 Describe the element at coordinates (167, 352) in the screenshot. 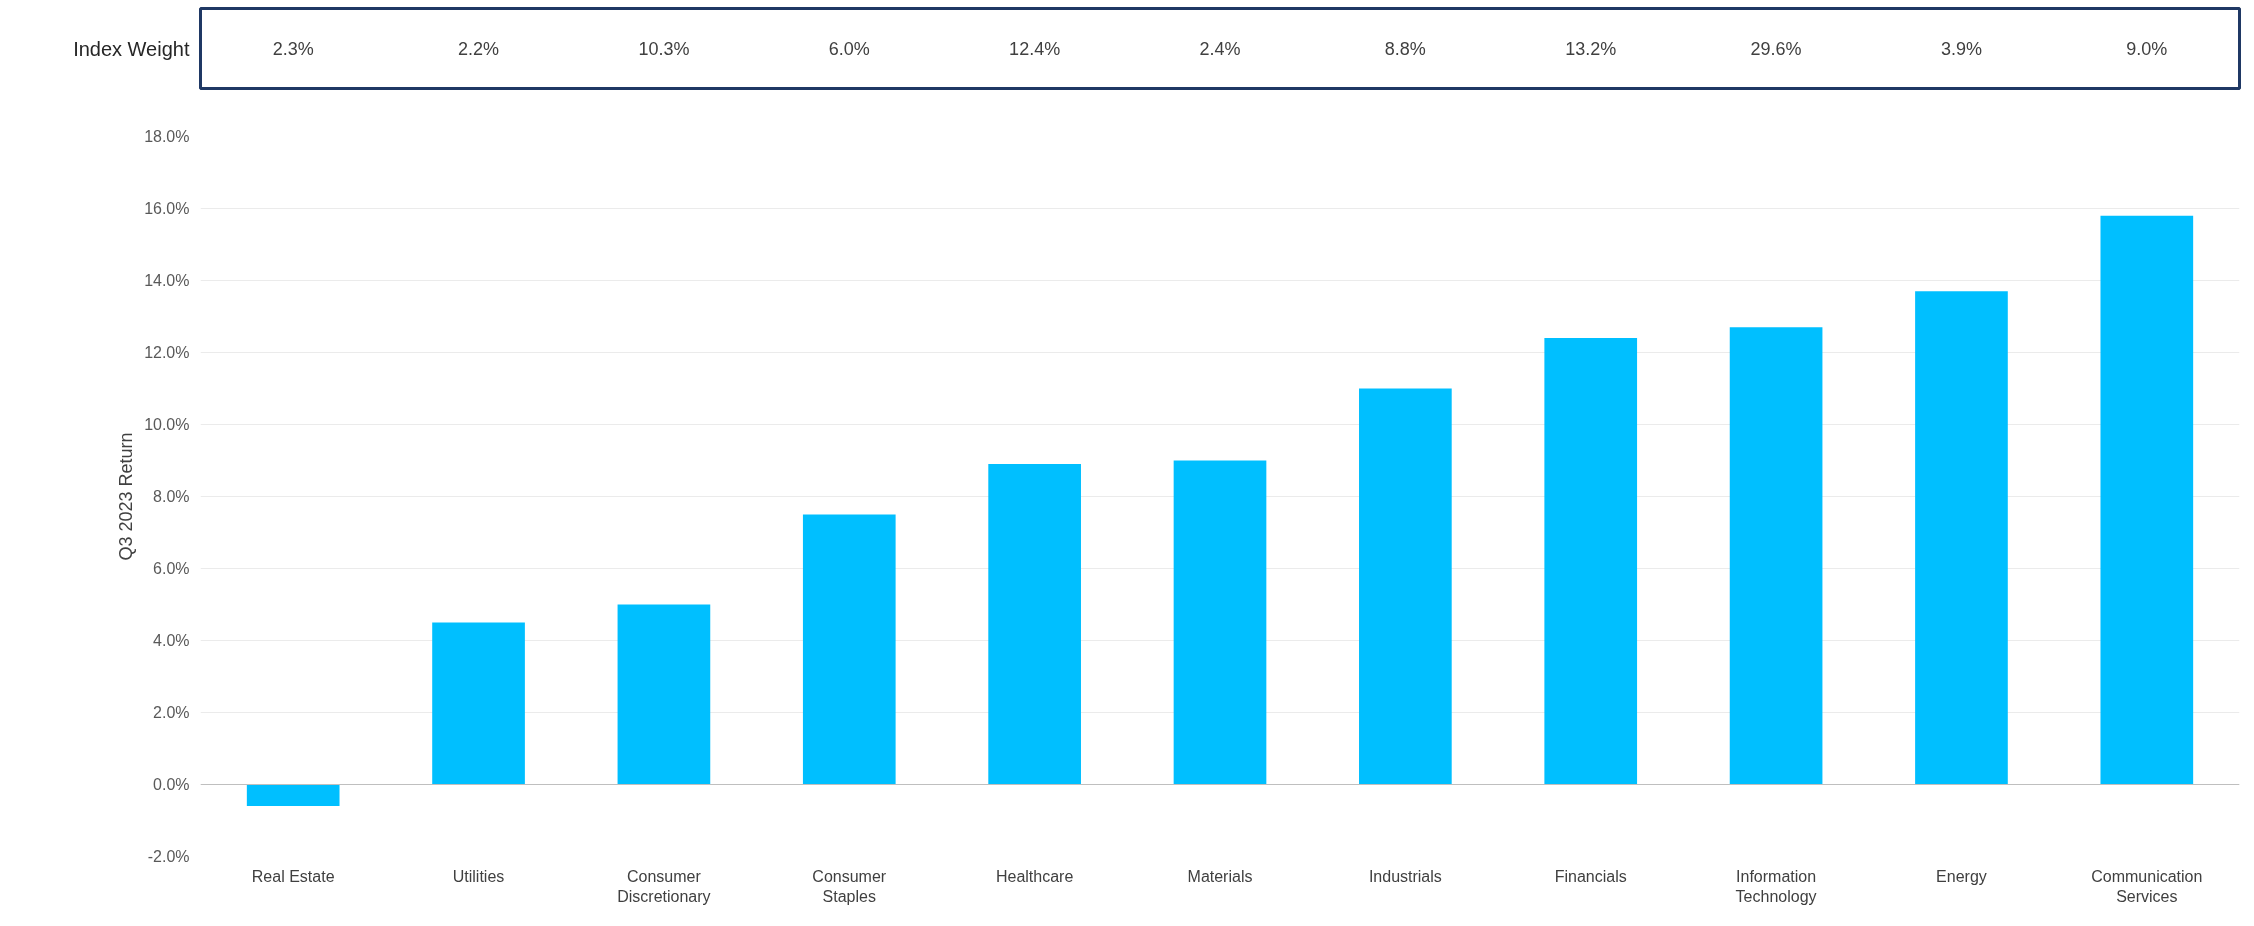

I see `y-tick-label: 12.0%` at that location.